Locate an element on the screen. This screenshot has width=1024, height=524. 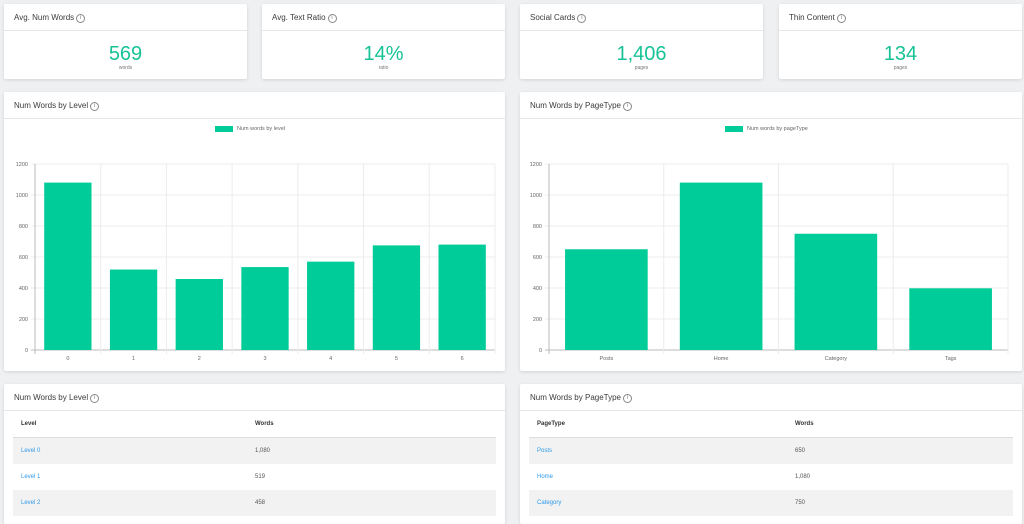
x-tick-label: 0 is located at coordinates (67, 359).